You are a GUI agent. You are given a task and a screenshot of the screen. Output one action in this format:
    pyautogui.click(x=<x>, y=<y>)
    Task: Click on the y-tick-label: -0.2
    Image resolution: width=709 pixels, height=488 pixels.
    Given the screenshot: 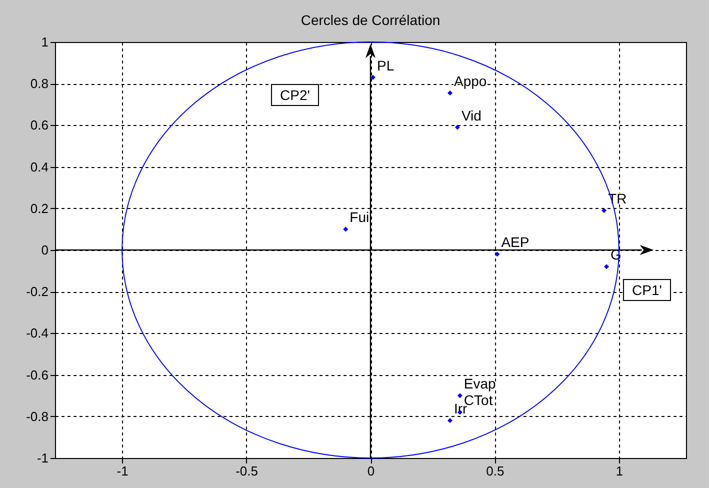 What is the action you would take?
    pyautogui.click(x=37, y=292)
    